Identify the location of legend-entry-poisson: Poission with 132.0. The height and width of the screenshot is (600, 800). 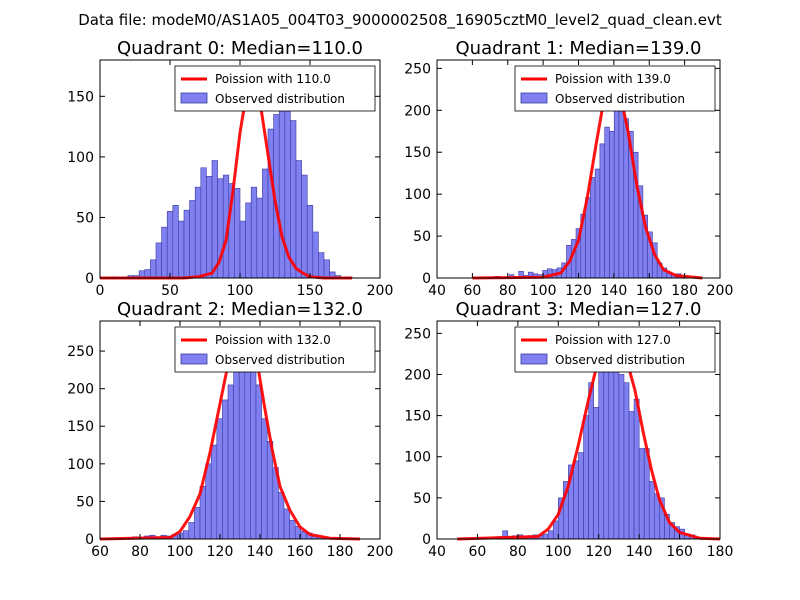
(273, 340).